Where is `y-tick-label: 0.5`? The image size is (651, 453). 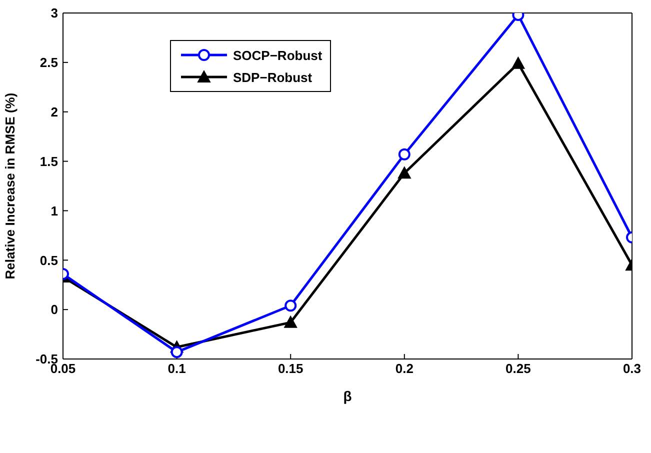 y-tick-label: 0.5 is located at coordinates (49, 260).